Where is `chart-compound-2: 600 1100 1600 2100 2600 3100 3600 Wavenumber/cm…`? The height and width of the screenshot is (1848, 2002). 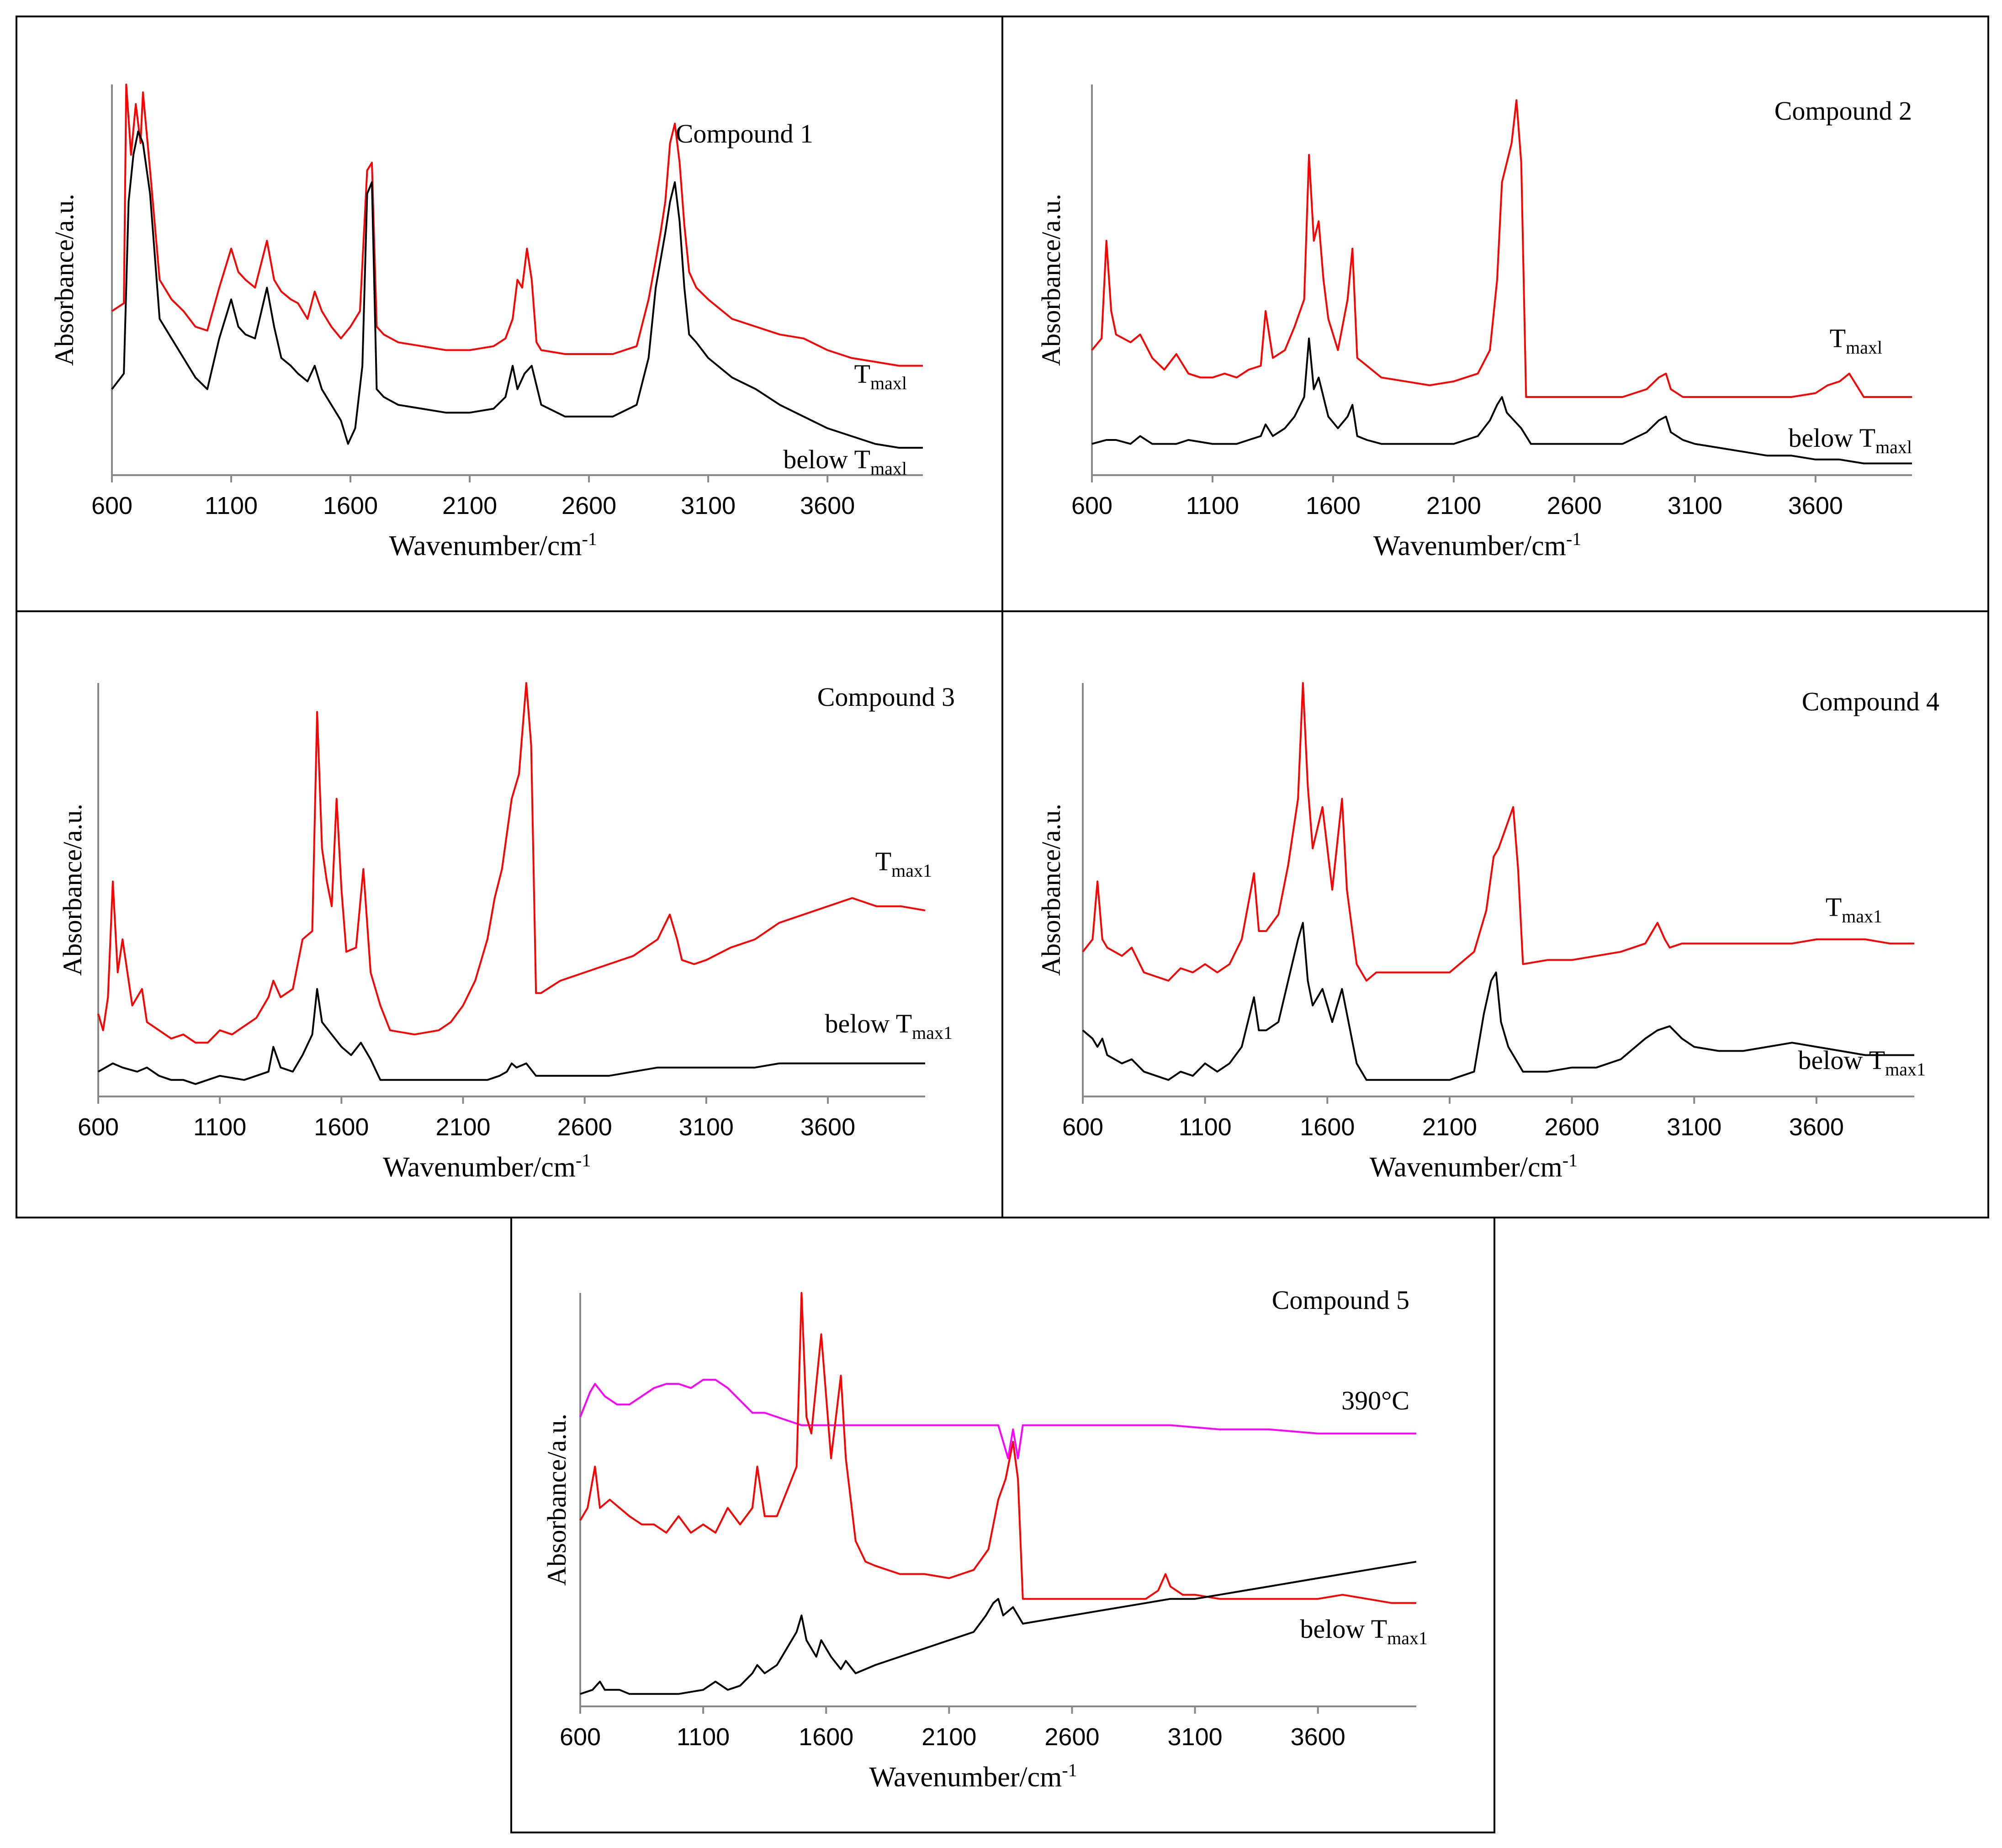
chart-compound-2: 600 1100 1600 2100 2600 3100 3600 Wavenumber/cm… is located at coordinates (1474, 323).